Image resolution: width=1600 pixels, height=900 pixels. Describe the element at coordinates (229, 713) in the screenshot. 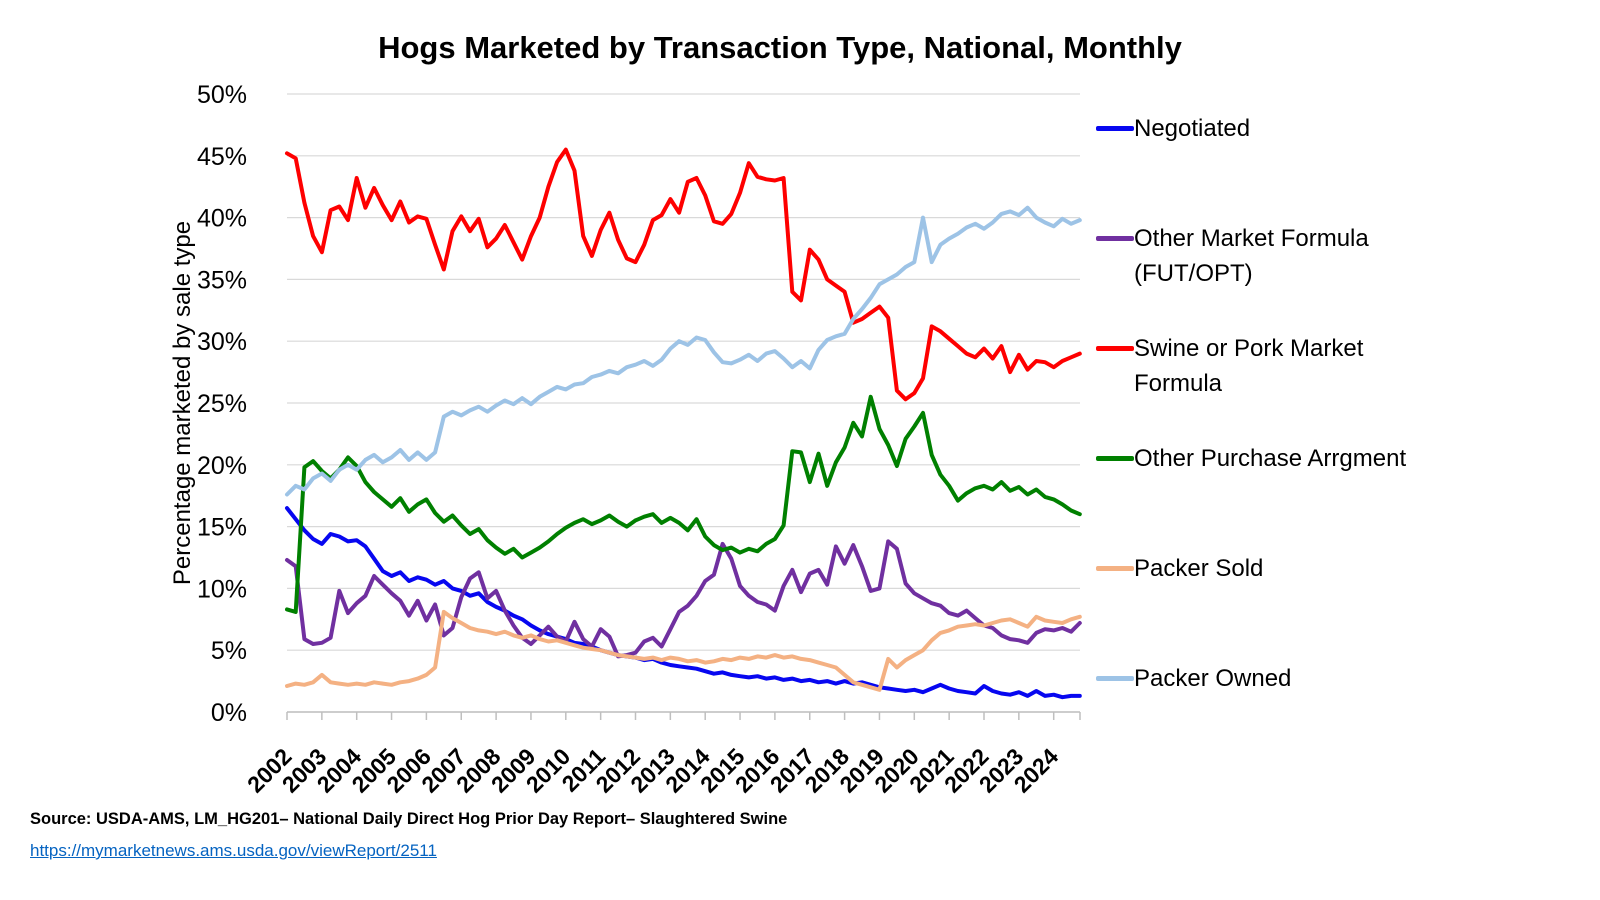

I see `y-tick-label: 0%` at that location.